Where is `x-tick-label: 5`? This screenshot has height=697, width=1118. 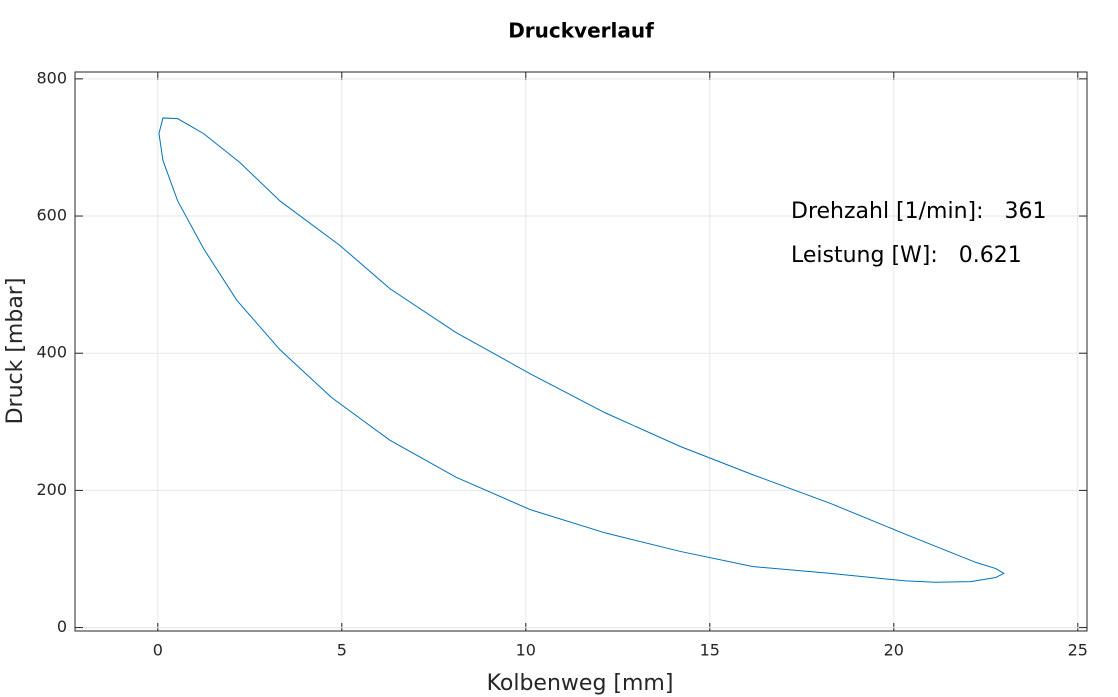 x-tick-label: 5 is located at coordinates (342, 650).